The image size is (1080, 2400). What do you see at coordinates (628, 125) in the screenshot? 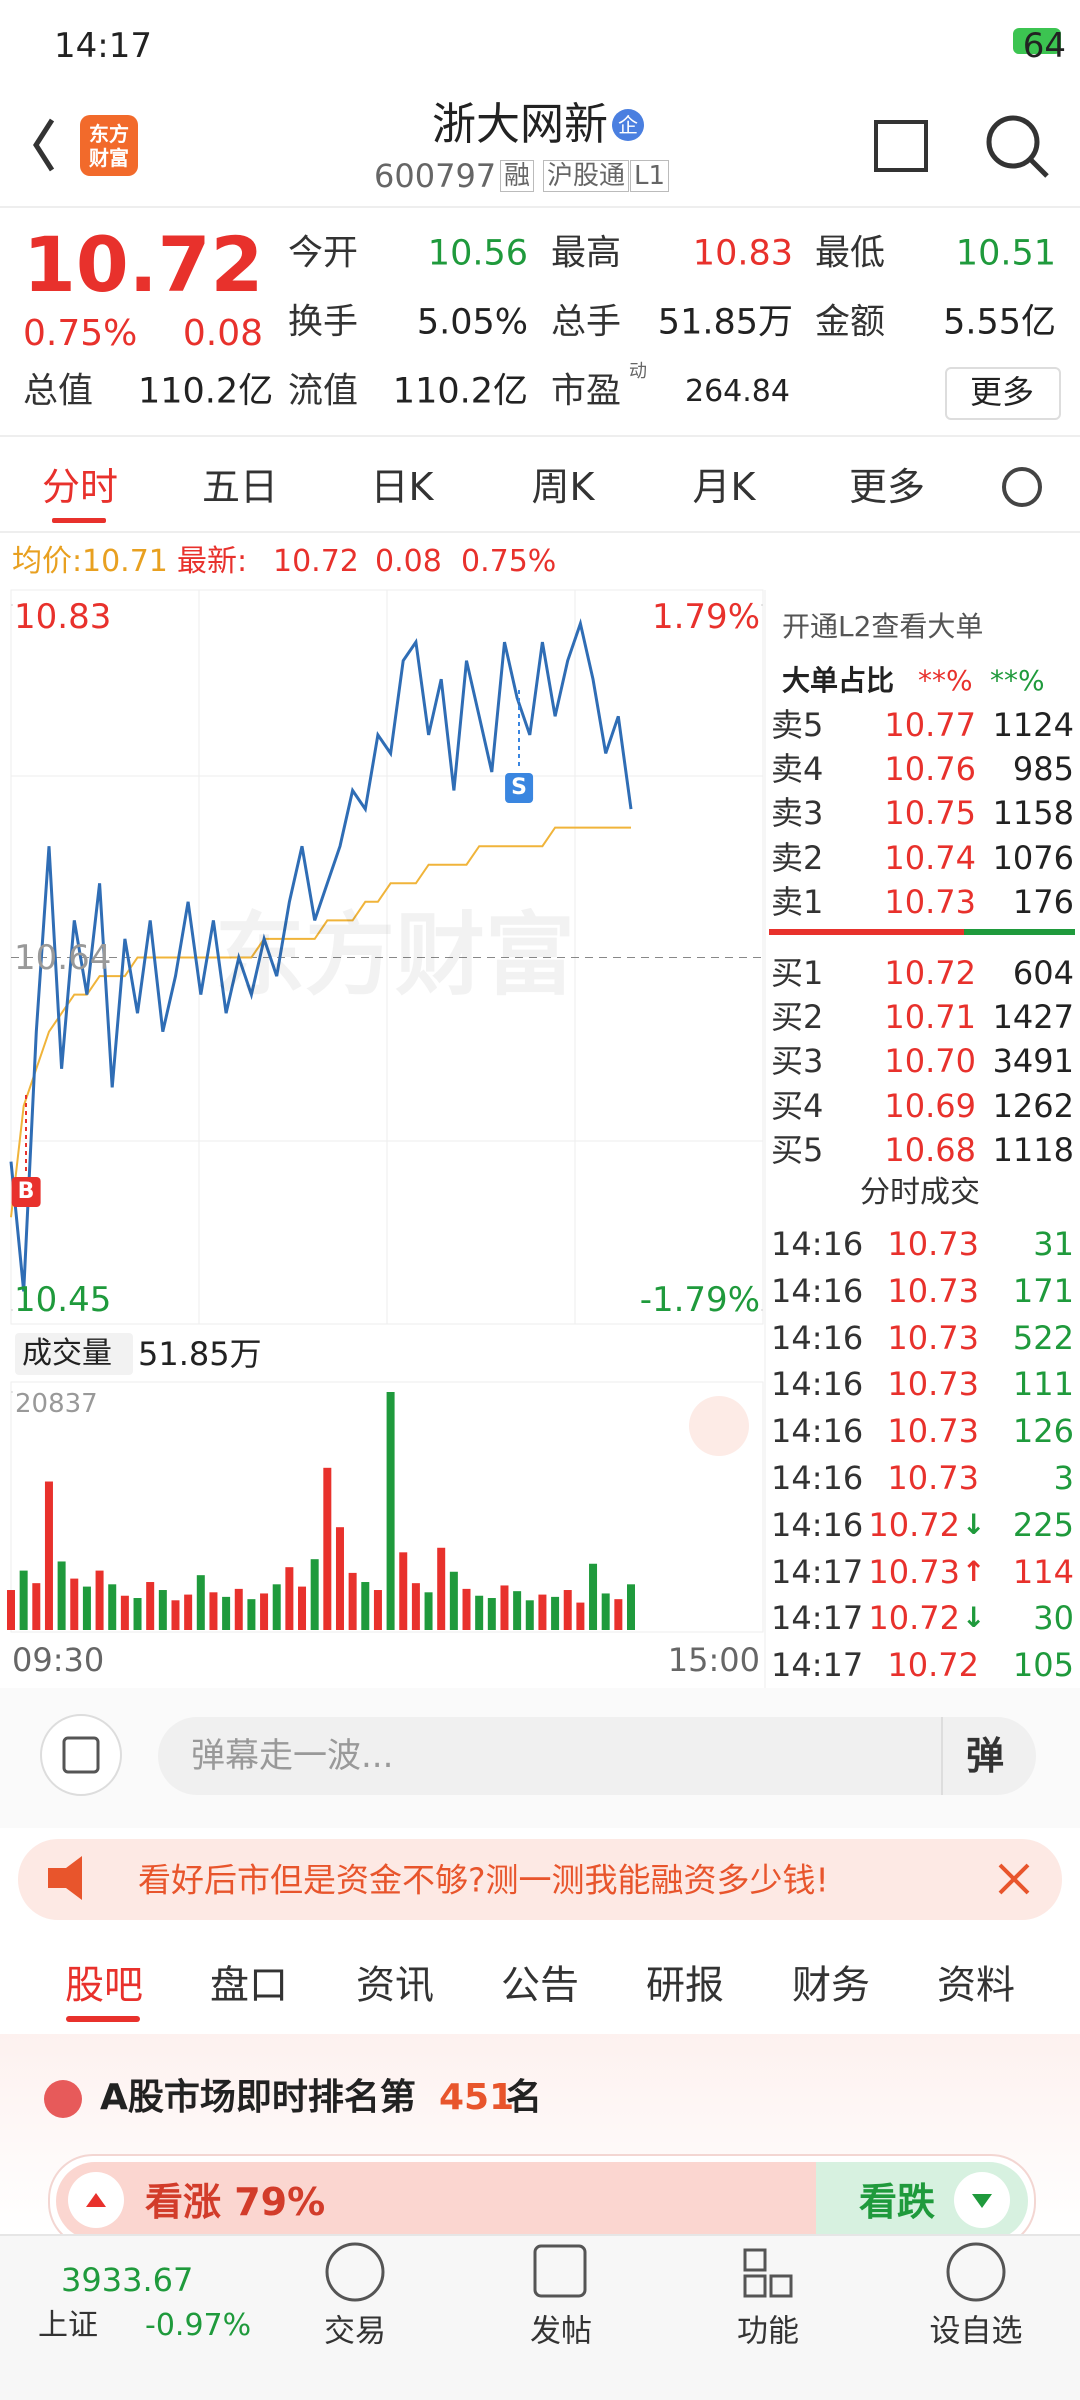
I see `title-badge: 企` at bounding box center [628, 125].